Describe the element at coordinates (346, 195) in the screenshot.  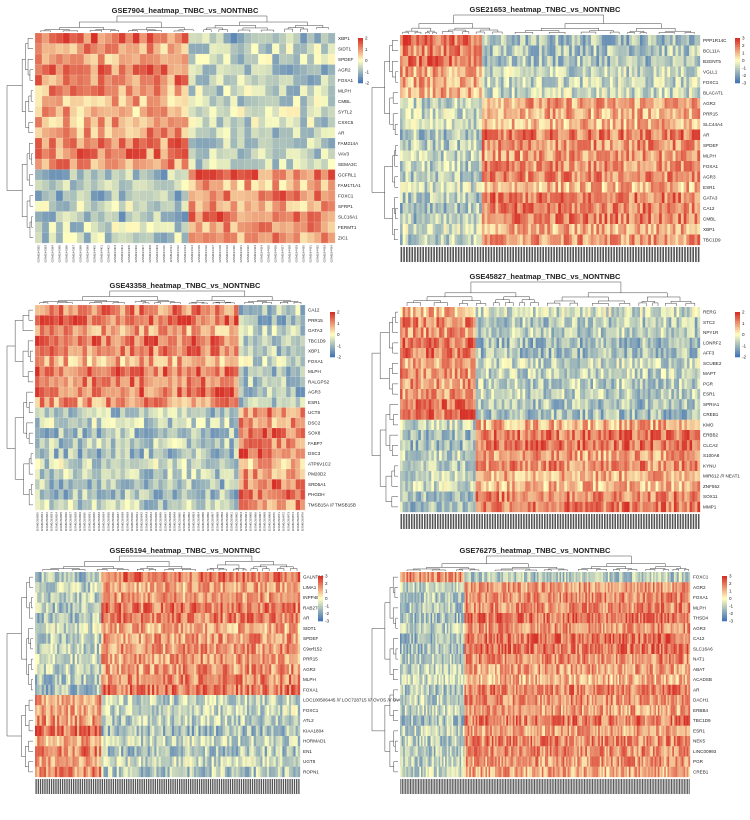
I see `row-label: FOXC1` at that location.